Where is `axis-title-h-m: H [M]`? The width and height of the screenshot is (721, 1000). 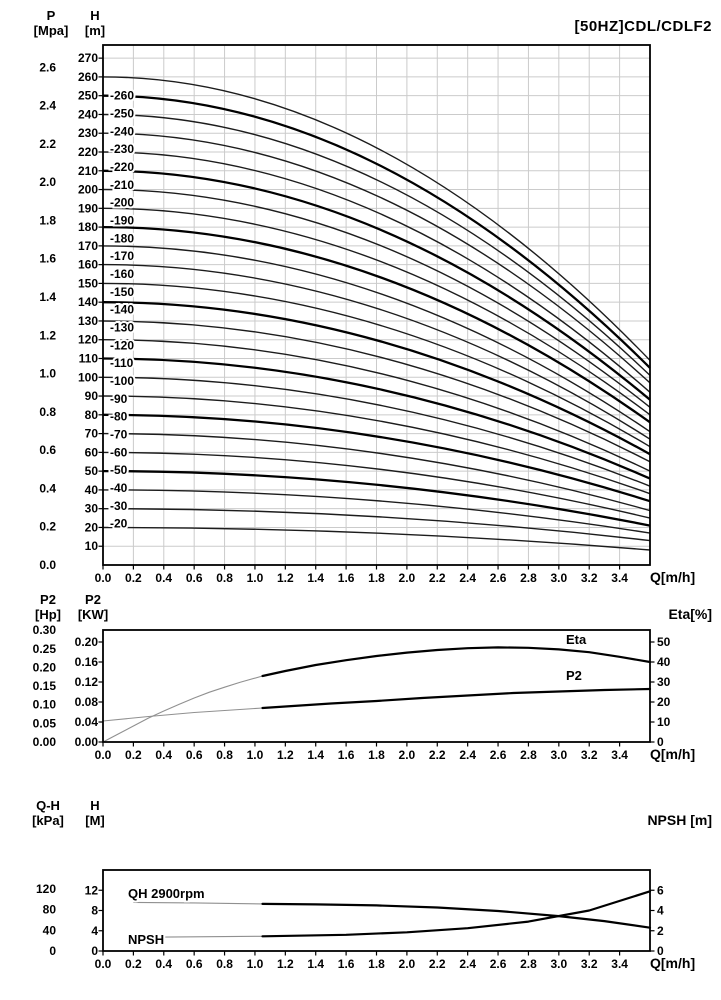 axis-title-h-m: H [M] is located at coordinates (95, 813).